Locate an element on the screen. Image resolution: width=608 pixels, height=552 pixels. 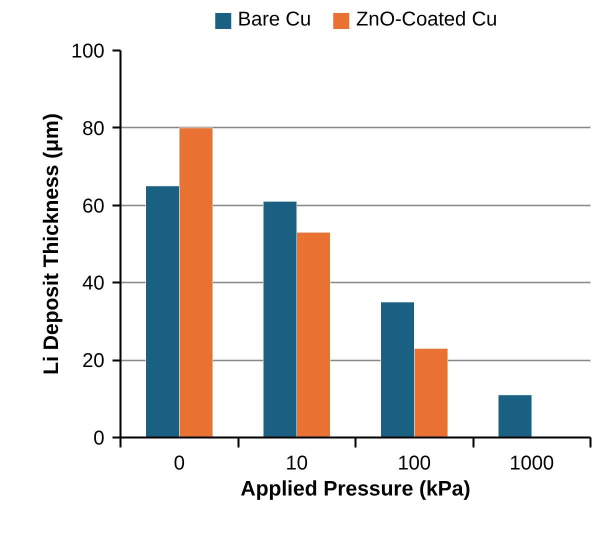
y-tick-label: 20 is located at coordinates (93, 361).